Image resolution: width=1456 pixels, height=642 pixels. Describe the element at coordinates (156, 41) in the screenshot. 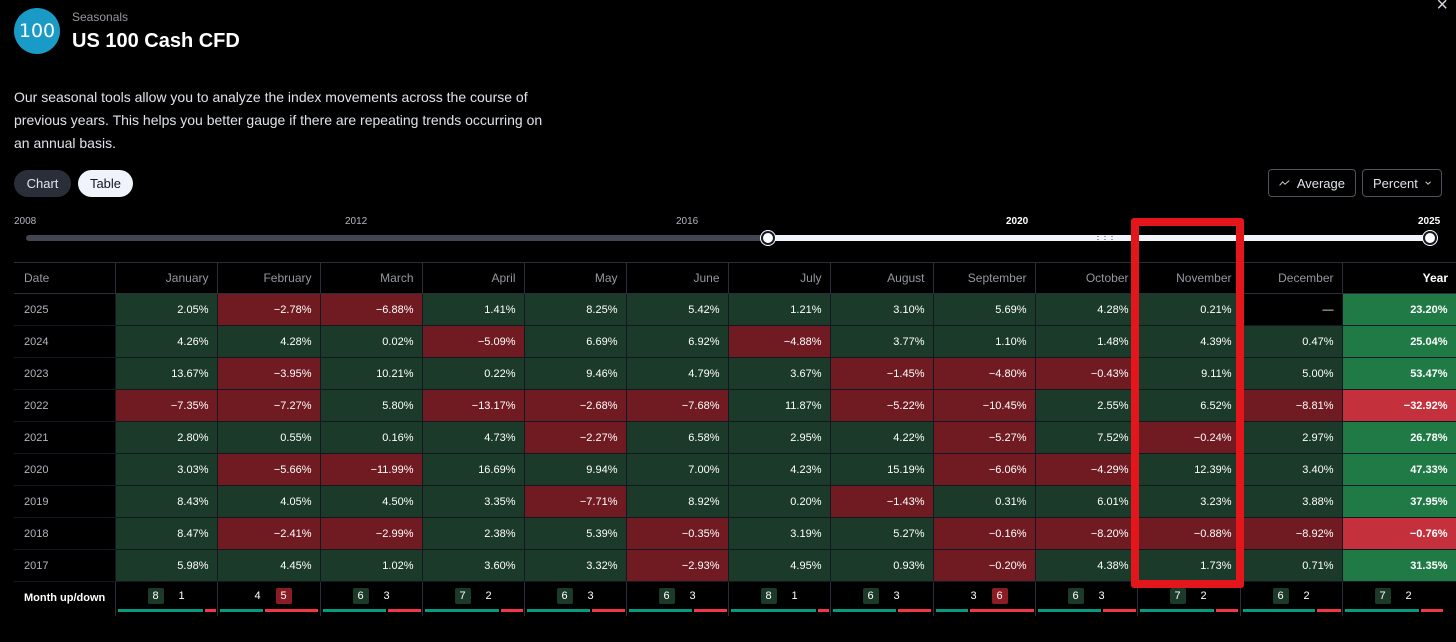

I see `page-title: US 100 Cash CFD` at that location.